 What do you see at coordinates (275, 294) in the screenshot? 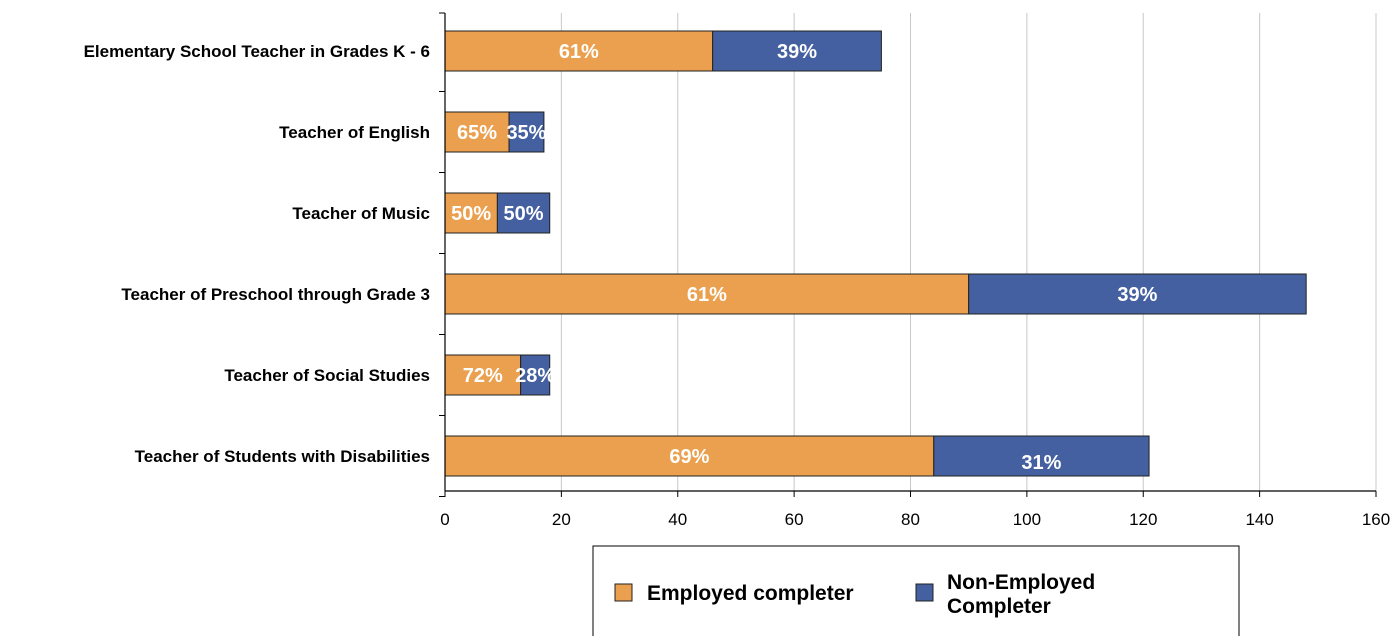
I see `category-label: Teacher of Preschool through Grade 3` at bounding box center [275, 294].